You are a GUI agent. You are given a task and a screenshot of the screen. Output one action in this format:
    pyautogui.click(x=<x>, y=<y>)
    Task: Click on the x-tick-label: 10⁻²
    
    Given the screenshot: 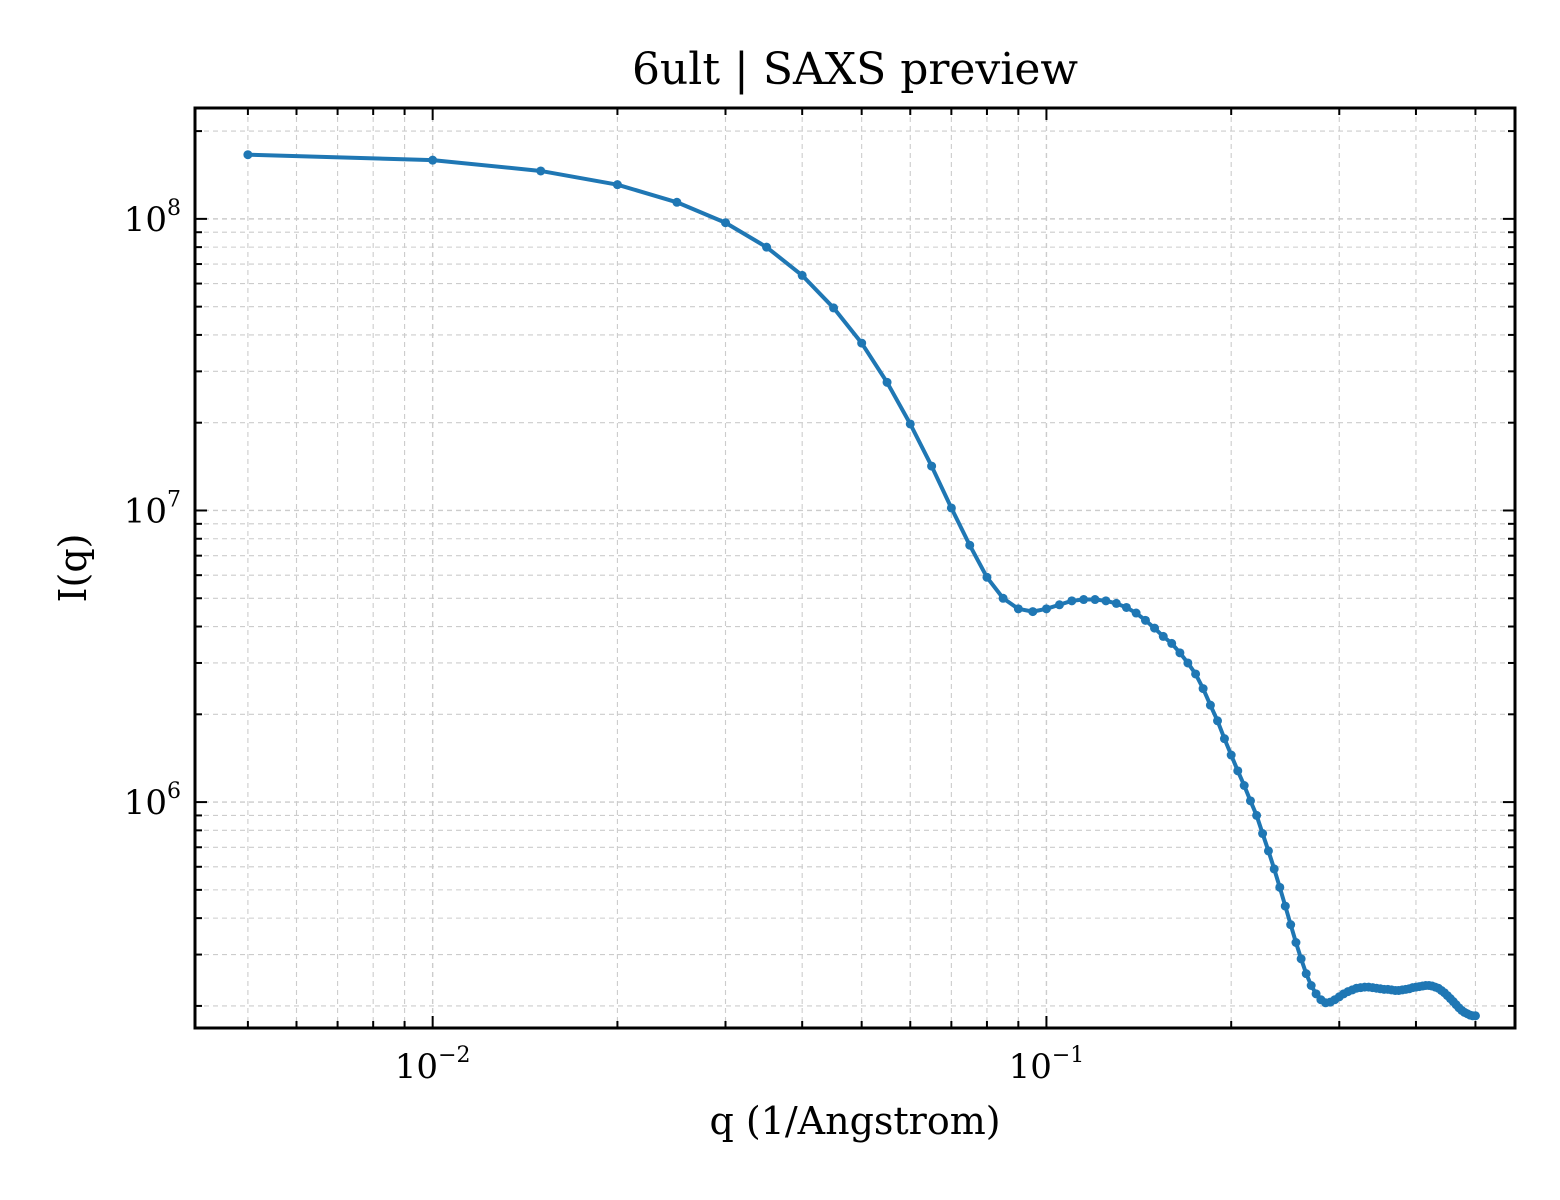 What is the action you would take?
    pyautogui.click(x=433, y=1065)
    